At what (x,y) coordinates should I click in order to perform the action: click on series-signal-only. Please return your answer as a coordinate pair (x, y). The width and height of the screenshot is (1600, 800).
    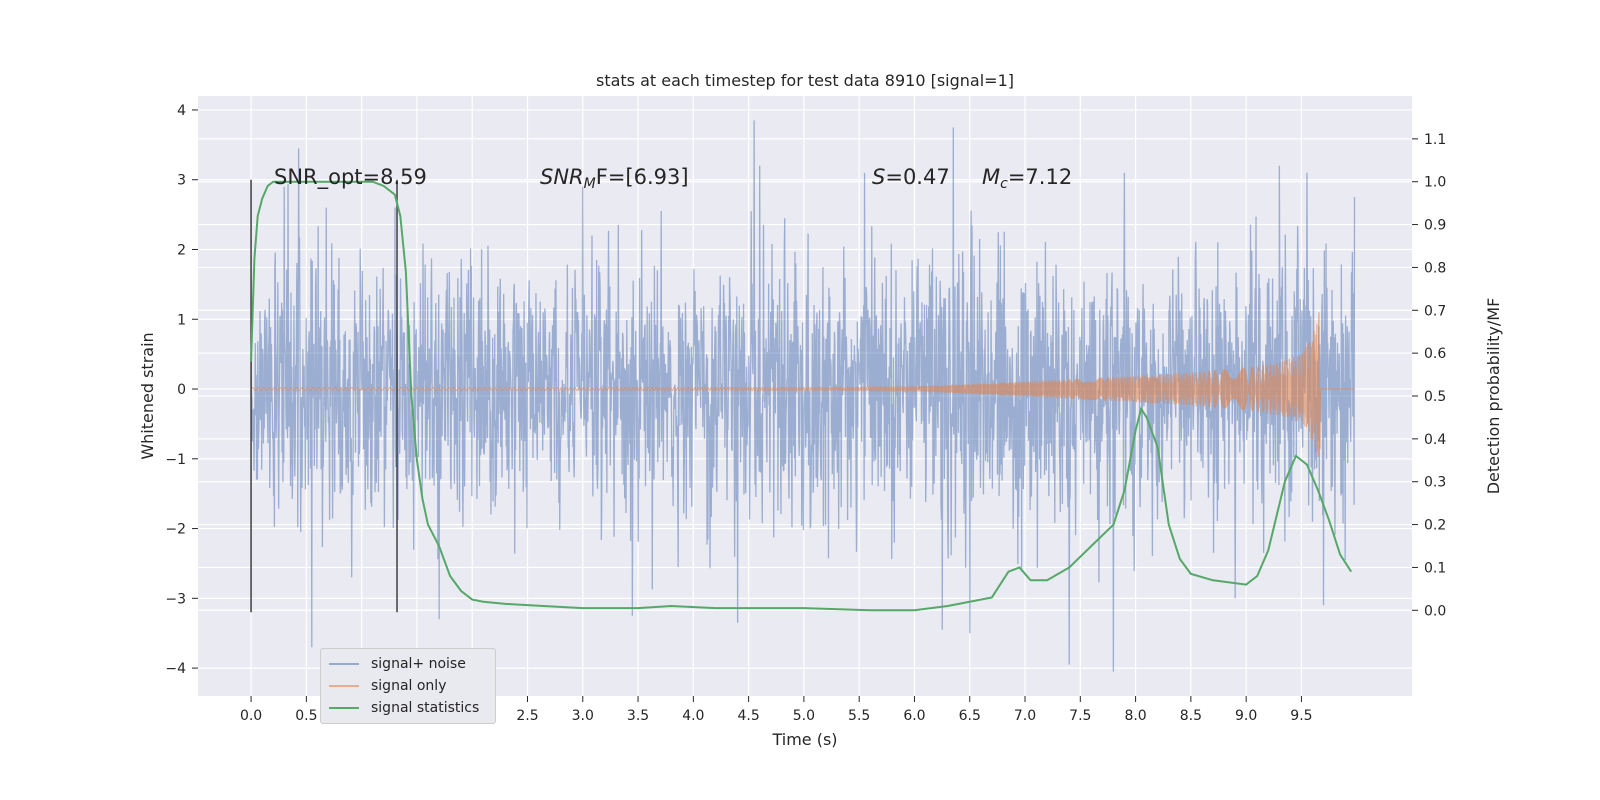
    Looking at the image, I should click on (802, 385).